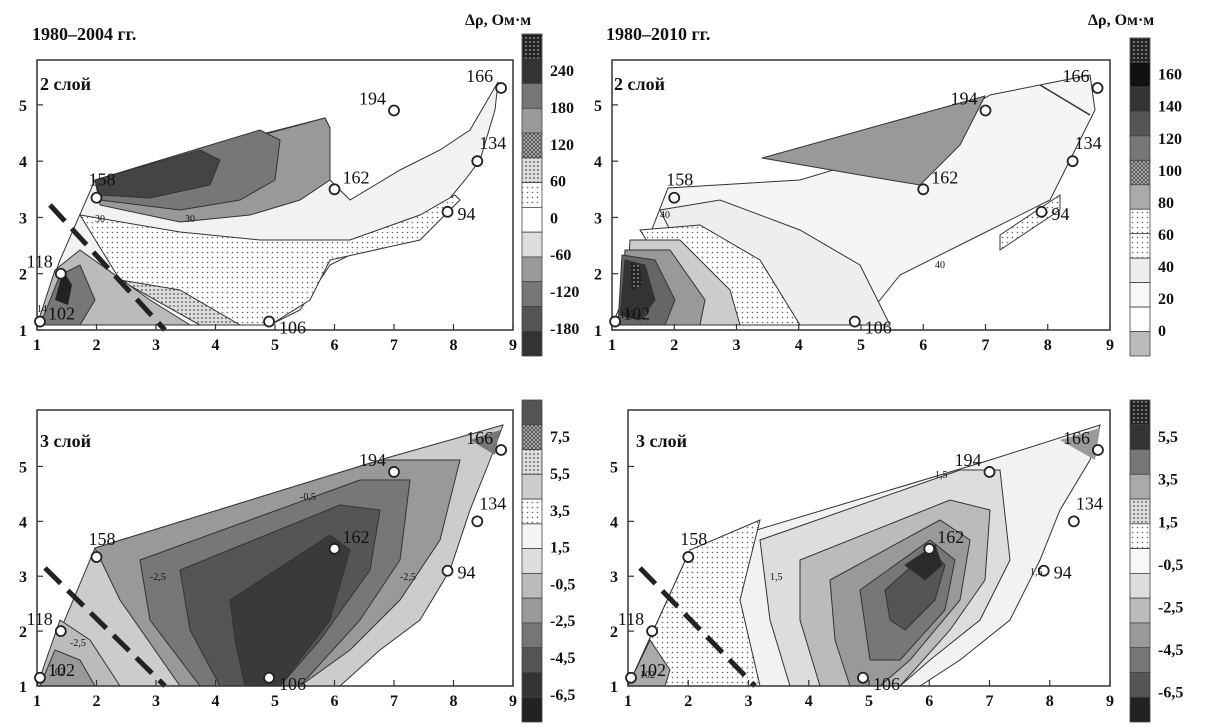 The height and width of the screenshot is (727, 1208). What do you see at coordinates (57, 672) in the screenshot?
I see `panel-3-contour-label-5: 102` at bounding box center [57, 672].